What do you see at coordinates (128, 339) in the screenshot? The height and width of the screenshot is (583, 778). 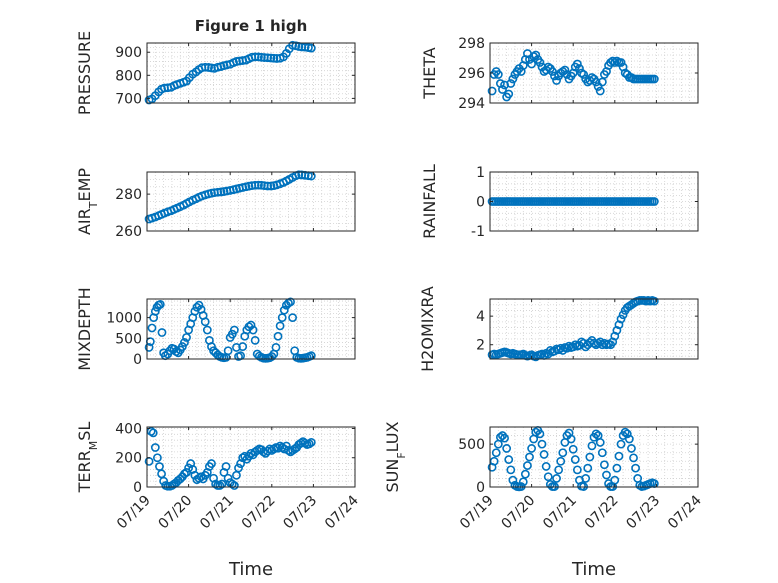 I see `ytick-label-mixdepth: 500` at bounding box center [128, 339].